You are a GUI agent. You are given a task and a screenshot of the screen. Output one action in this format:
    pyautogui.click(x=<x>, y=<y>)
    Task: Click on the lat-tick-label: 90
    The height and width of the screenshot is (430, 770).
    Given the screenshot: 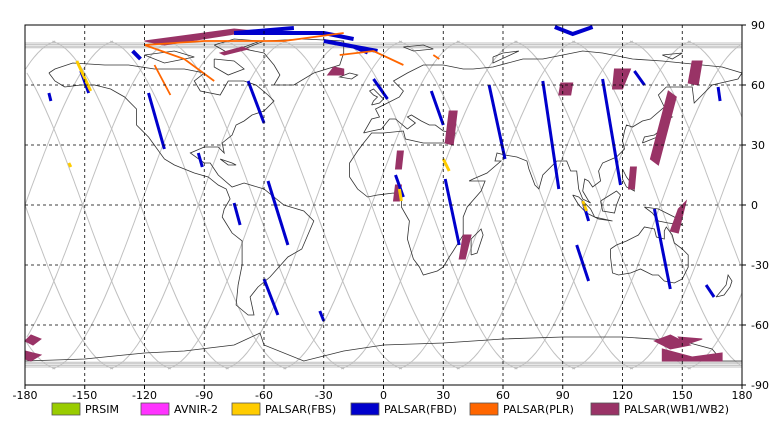 What is the action you would take?
    pyautogui.click(x=758, y=25)
    